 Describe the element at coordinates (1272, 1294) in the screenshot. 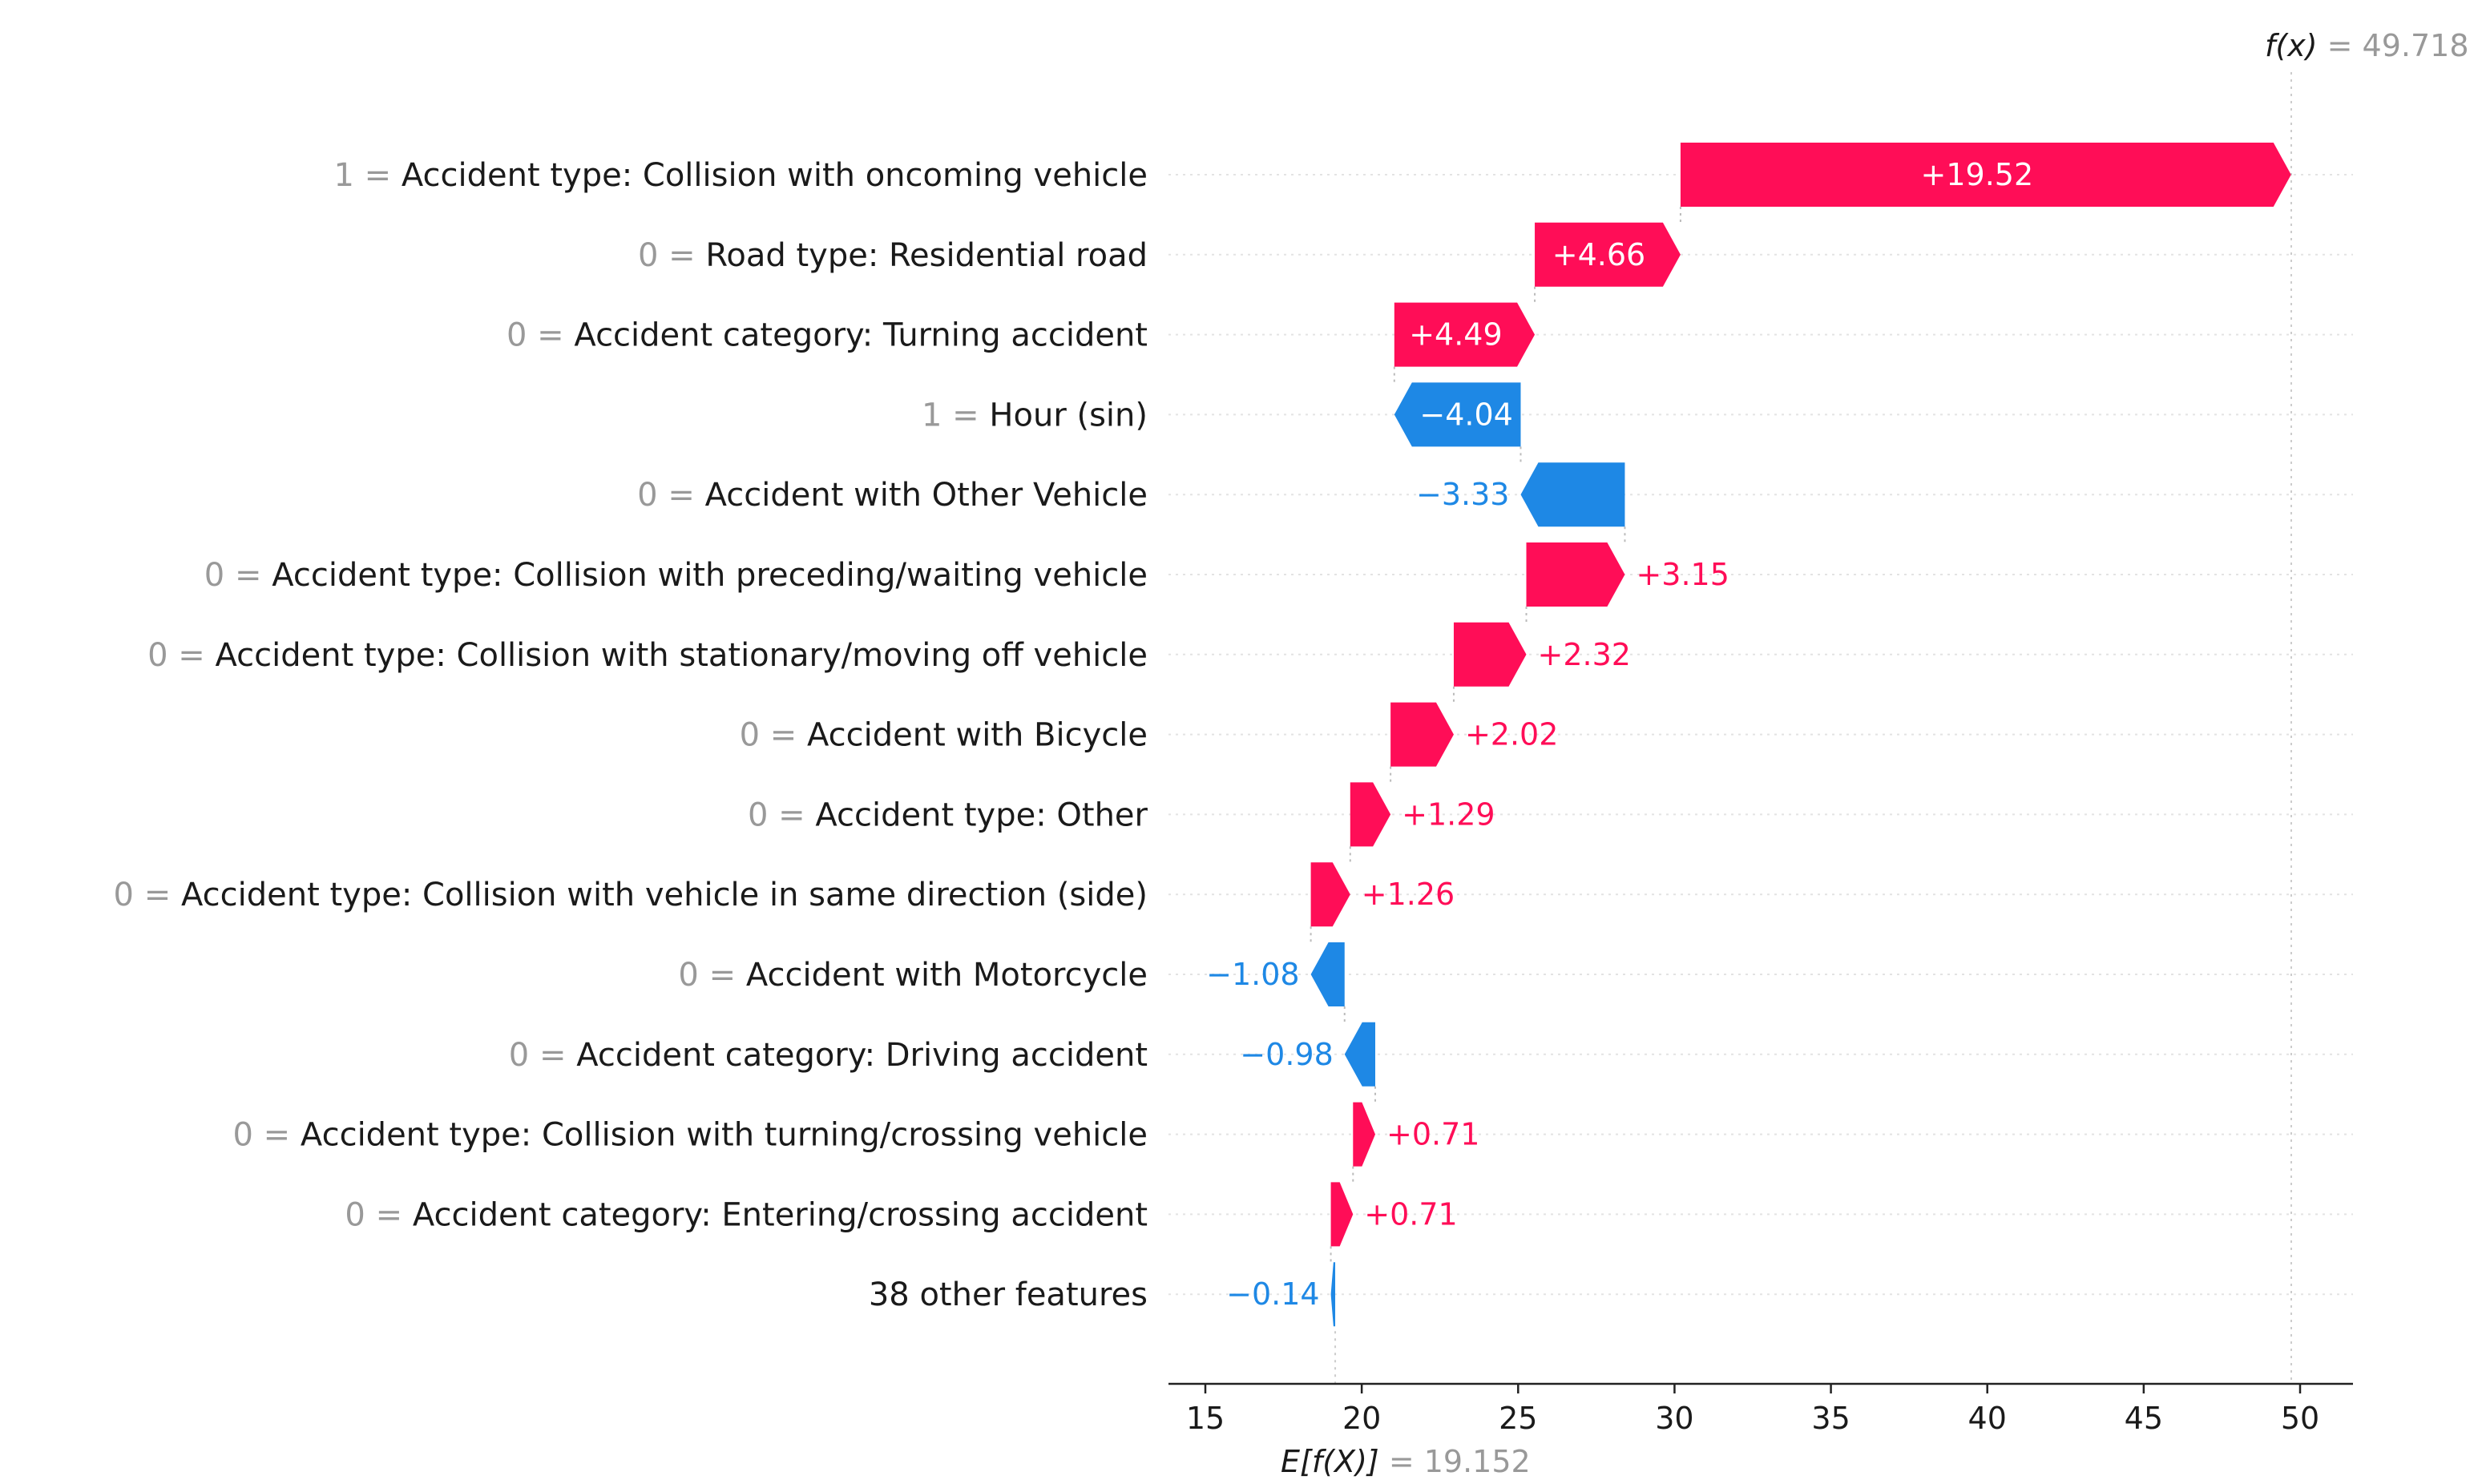

I see `bar-value-label: −0.14` at that location.